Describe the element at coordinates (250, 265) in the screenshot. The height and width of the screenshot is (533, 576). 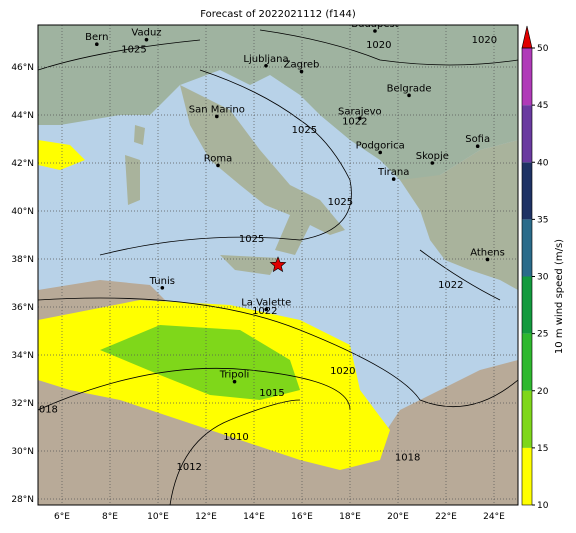
I see `sicily` at that location.